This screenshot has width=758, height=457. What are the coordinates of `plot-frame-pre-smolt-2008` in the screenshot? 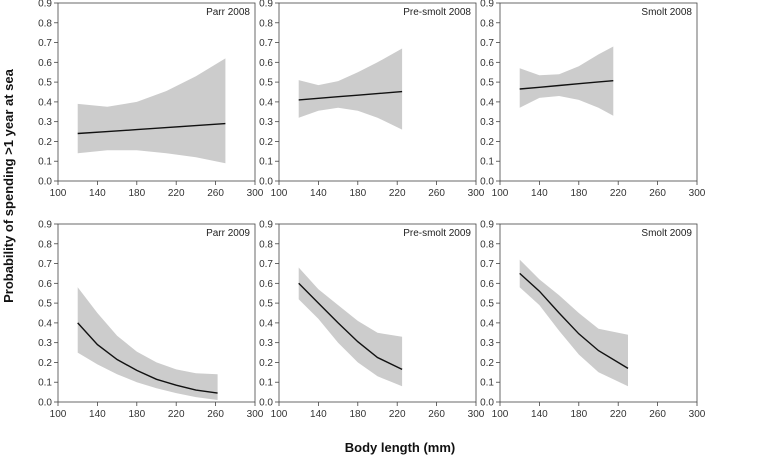 It's located at (377, 92).